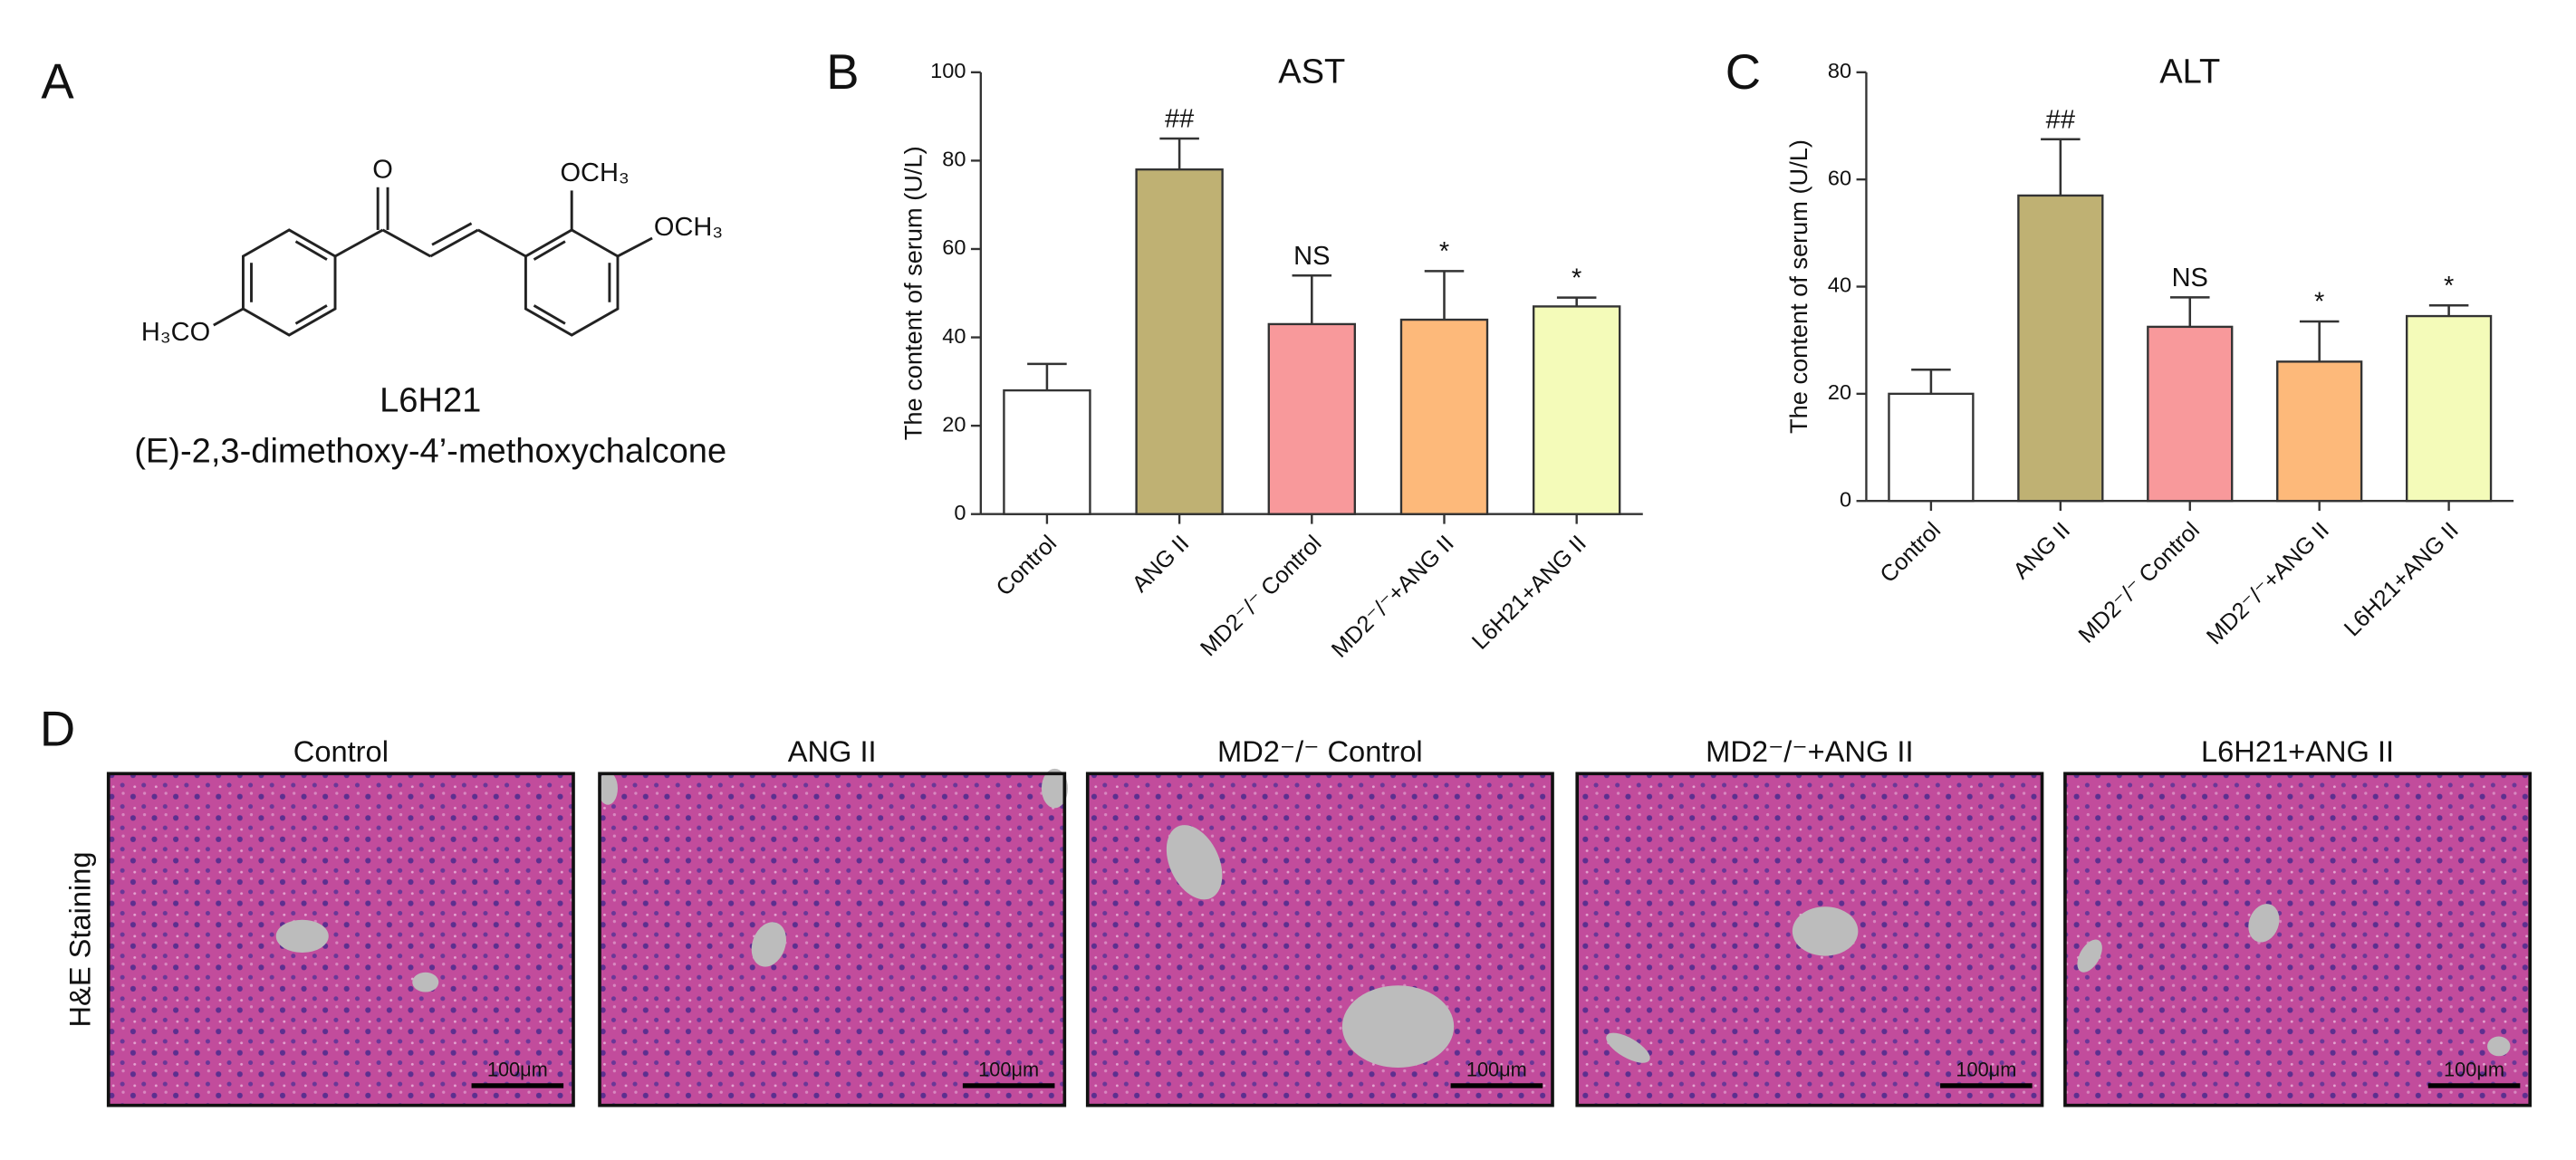 The height and width of the screenshot is (1160, 2576). What do you see at coordinates (842, 72) in the screenshot?
I see `panel-label: B` at bounding box center [842, 72].